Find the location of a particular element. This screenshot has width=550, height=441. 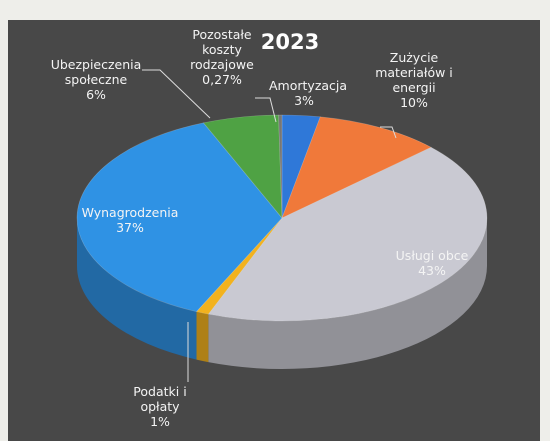

slice-label: Wynagrodzenia 37% is located at coordinates (130, 220).